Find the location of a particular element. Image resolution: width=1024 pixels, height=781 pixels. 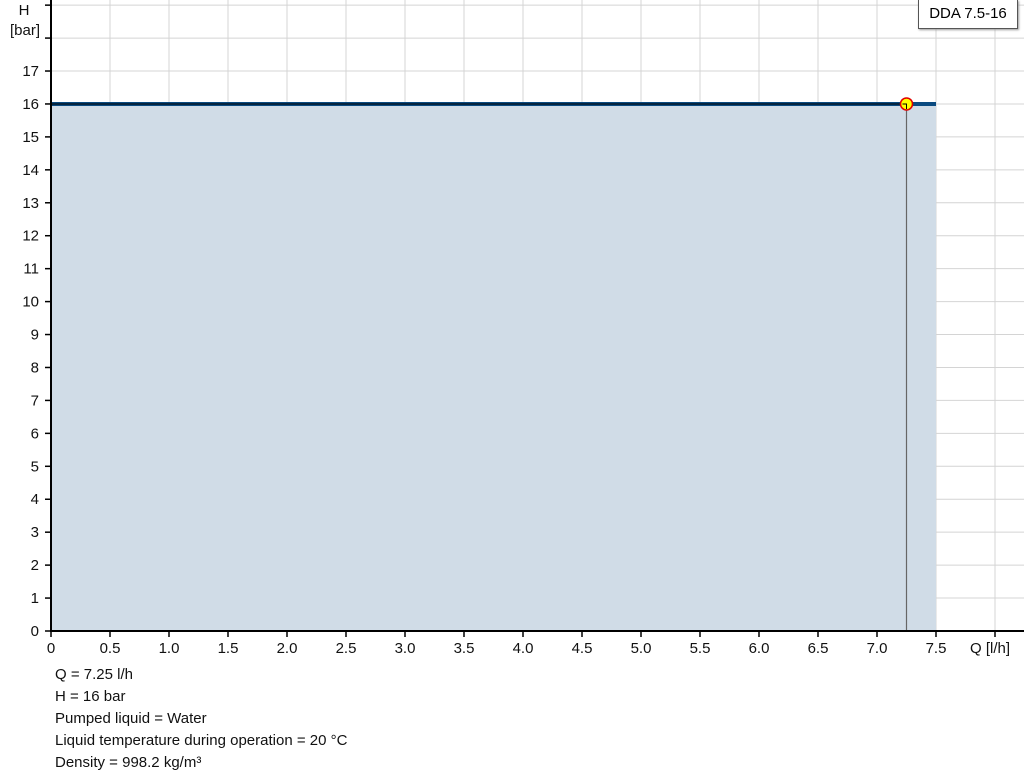

y-tick-label: 6 is located at coordinates (35, 433).